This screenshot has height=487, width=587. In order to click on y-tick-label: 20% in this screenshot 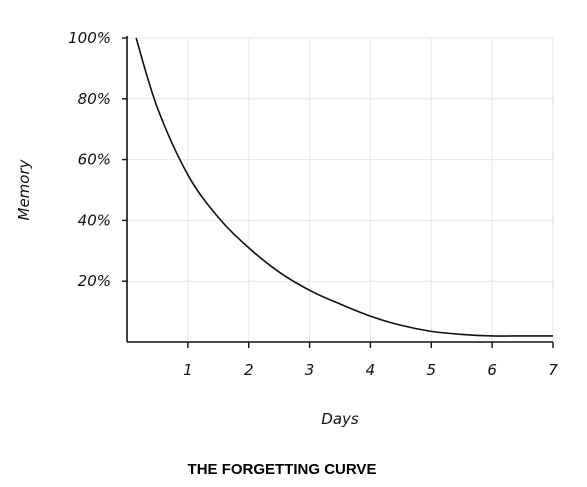, I will do `click(94, 281)`.